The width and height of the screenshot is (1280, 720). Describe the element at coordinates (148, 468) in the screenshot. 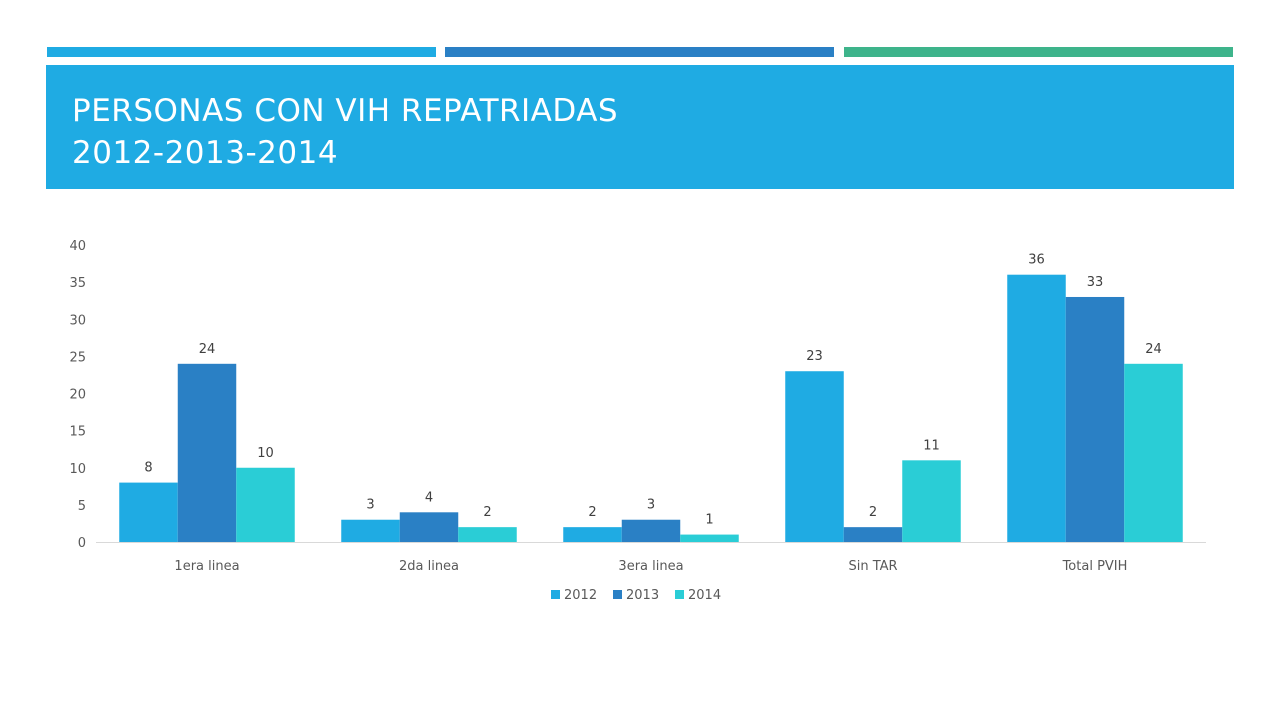

I see `data-label: 8` at that location.